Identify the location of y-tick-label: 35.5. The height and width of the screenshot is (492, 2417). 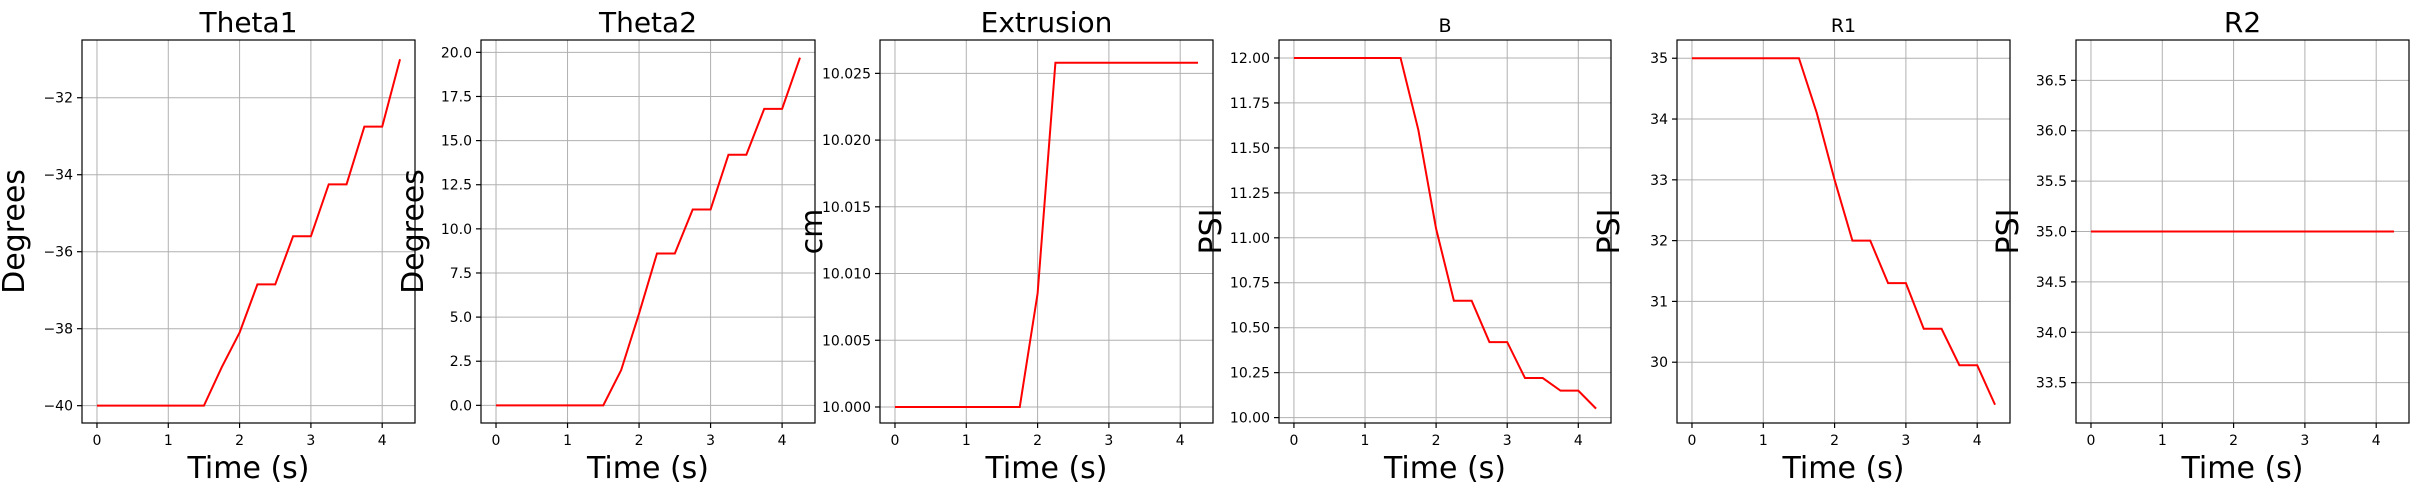
(2051, 182).